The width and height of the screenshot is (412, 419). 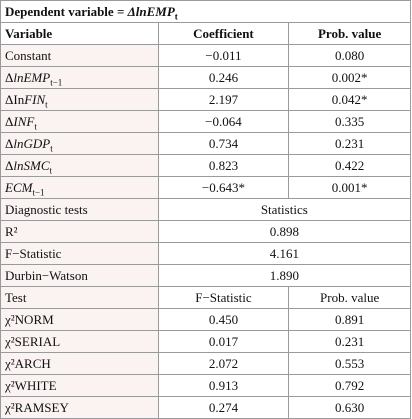 I want to click on cell: 0.450, so click(x=223, y=319).